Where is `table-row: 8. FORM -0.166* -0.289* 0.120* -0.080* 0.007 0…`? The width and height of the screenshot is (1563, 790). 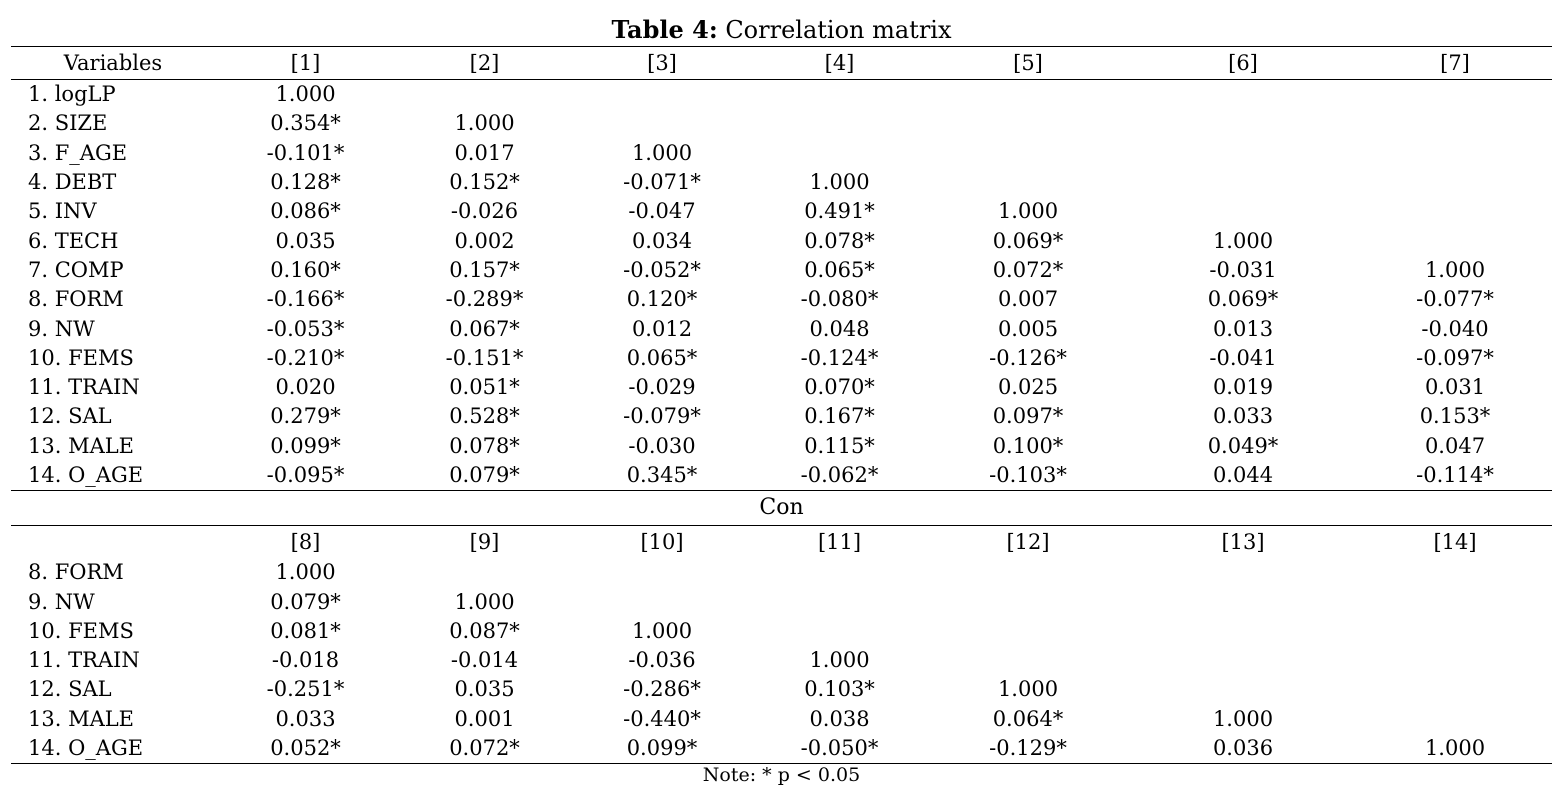 table-row: 8. FORM -0.166* -0.289* 0.120* -0.080* 0.007 0… is located at coordinates (781, 299).